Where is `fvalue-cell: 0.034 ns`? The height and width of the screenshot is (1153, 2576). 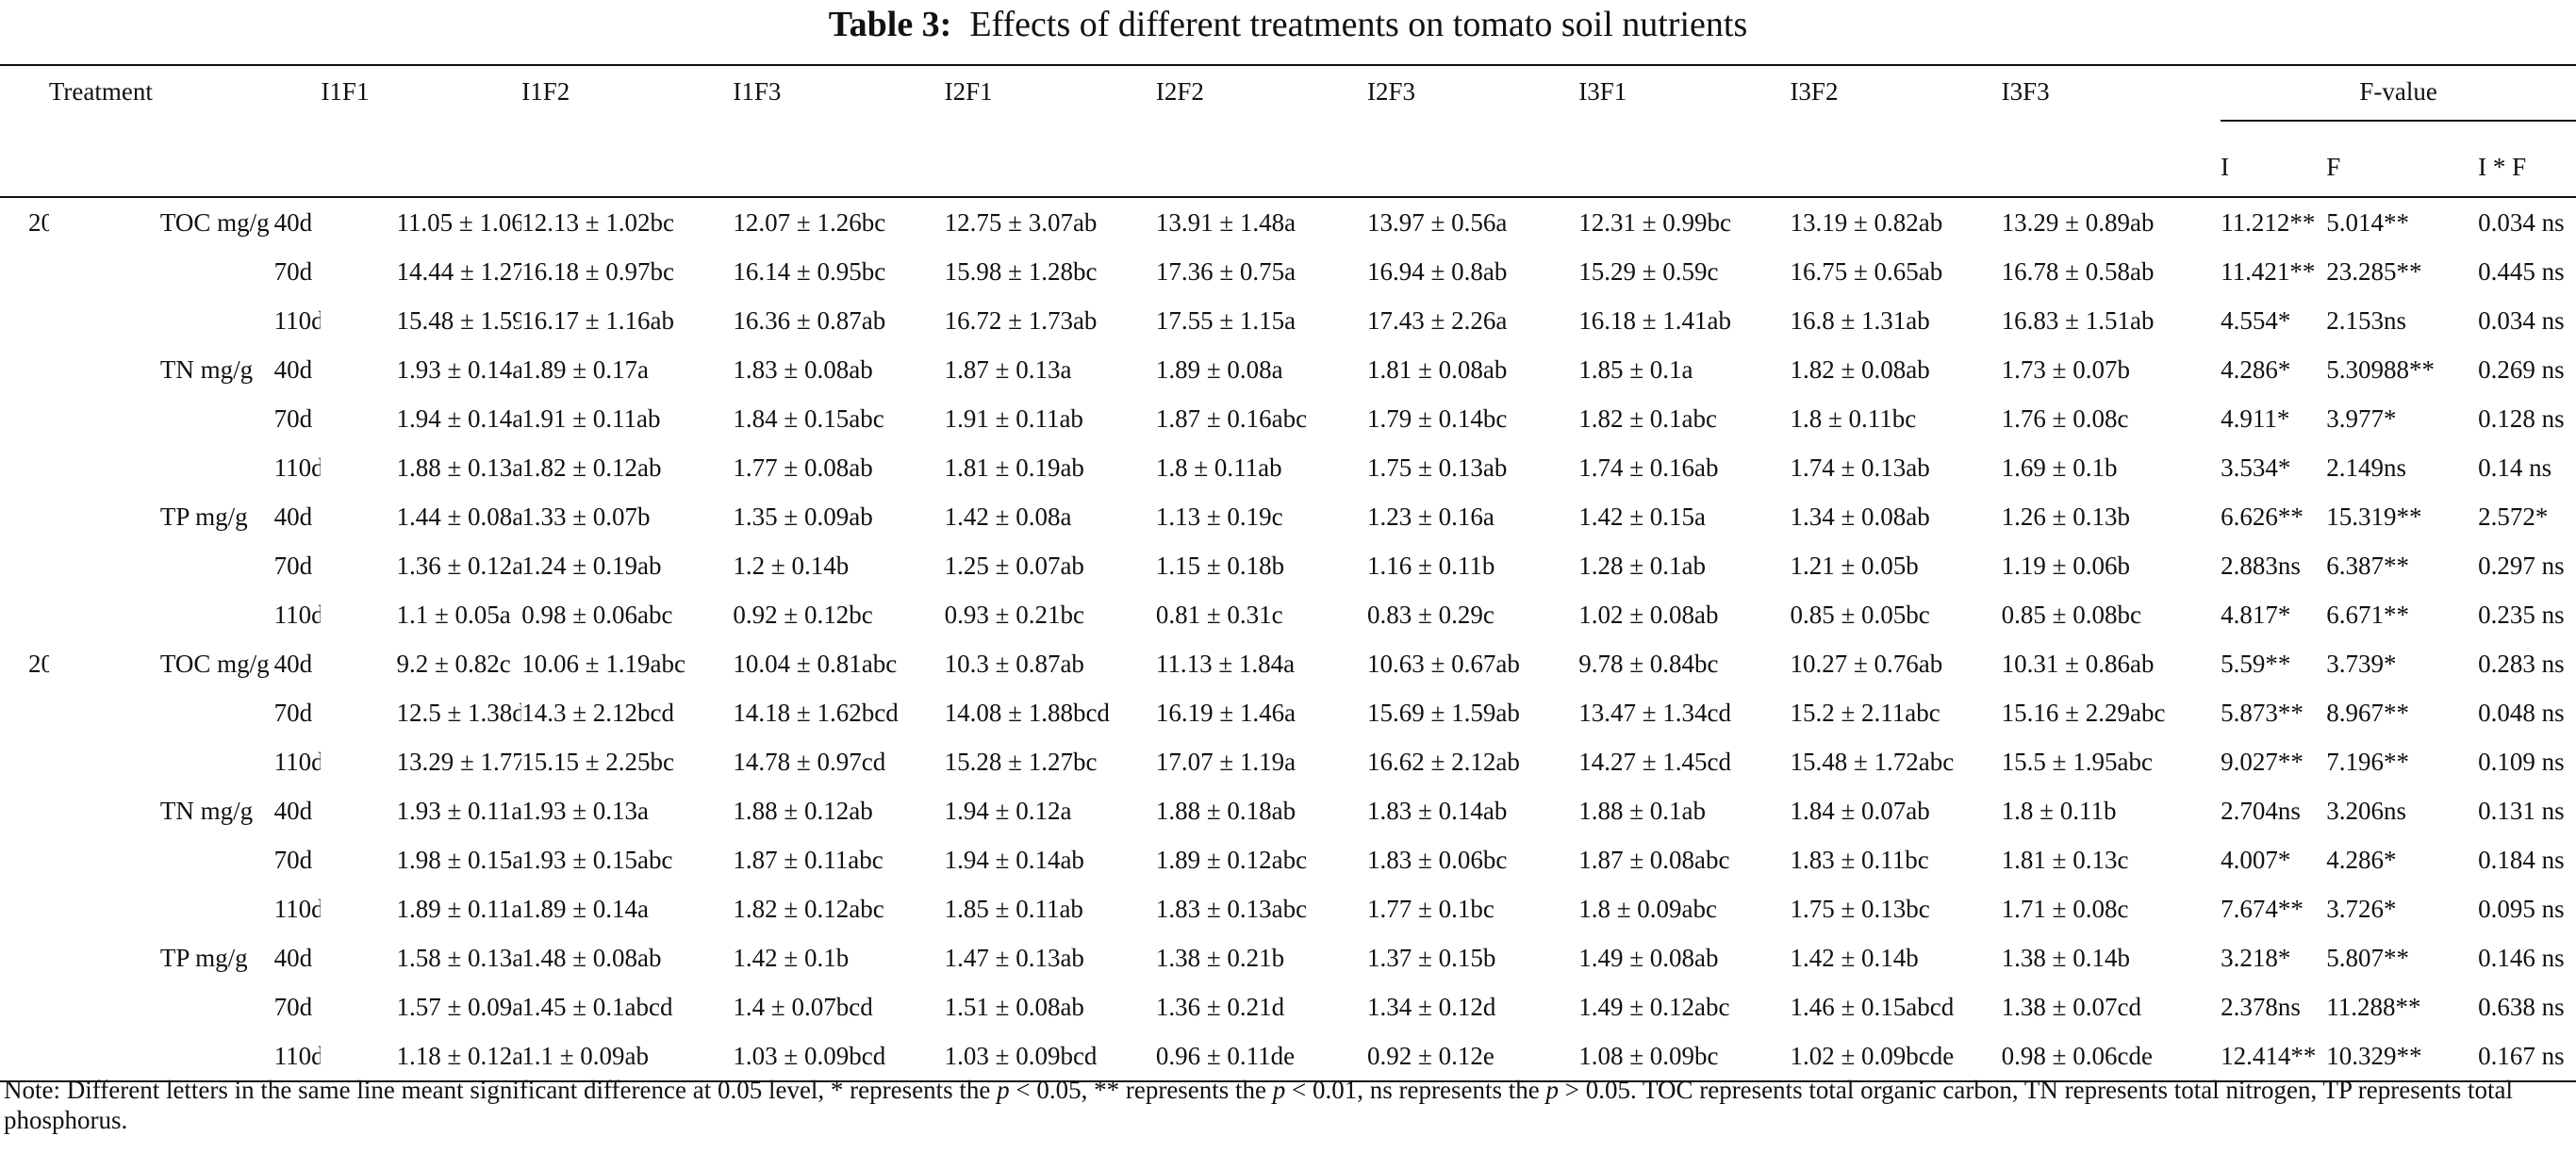
fvalue-cell: 0.034 ns is located at coordinates (2521, 222).